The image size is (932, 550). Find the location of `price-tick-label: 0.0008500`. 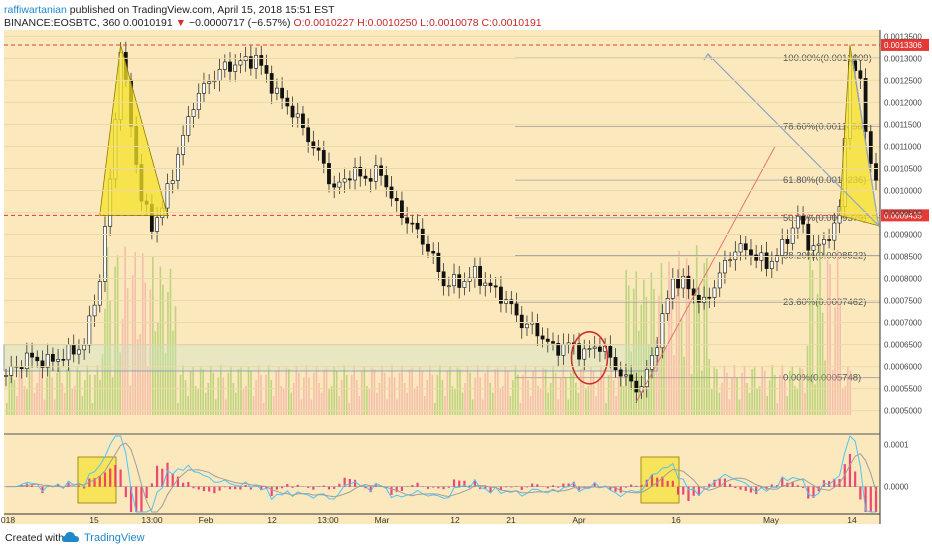

price-tick-label: 0.0008500 is located at coordinates (903, 257).